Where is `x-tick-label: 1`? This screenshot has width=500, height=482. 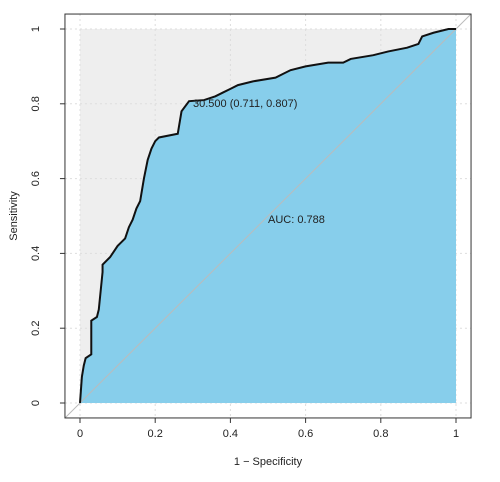
x-tick-label: 1 is located at coordinates (456, 434).